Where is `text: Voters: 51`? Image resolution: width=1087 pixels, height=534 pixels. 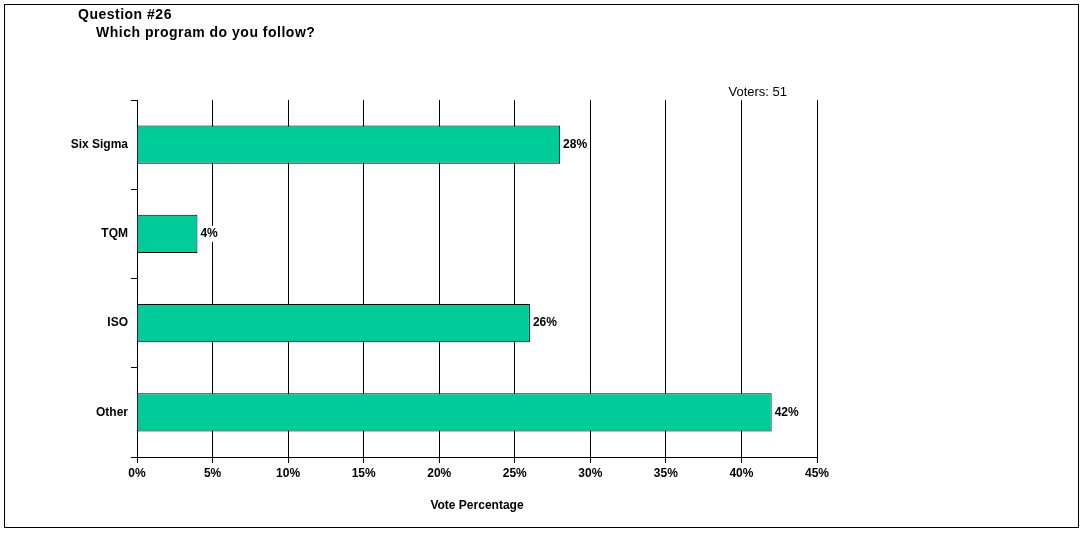
text: Voters: 51 is located at coordinates (757, 92).